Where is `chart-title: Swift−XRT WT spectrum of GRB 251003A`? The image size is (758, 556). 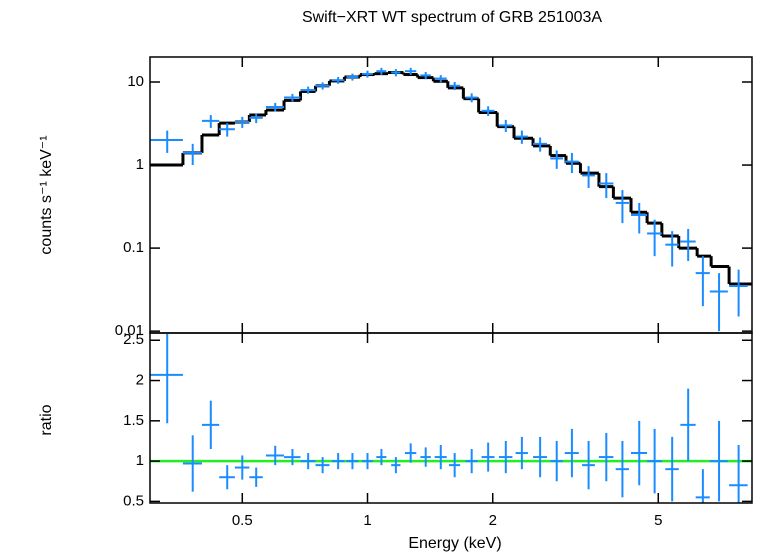
chart-title: Swift−XRT WT spectrum of GRB 251003A is located at coordinates (452, 17).